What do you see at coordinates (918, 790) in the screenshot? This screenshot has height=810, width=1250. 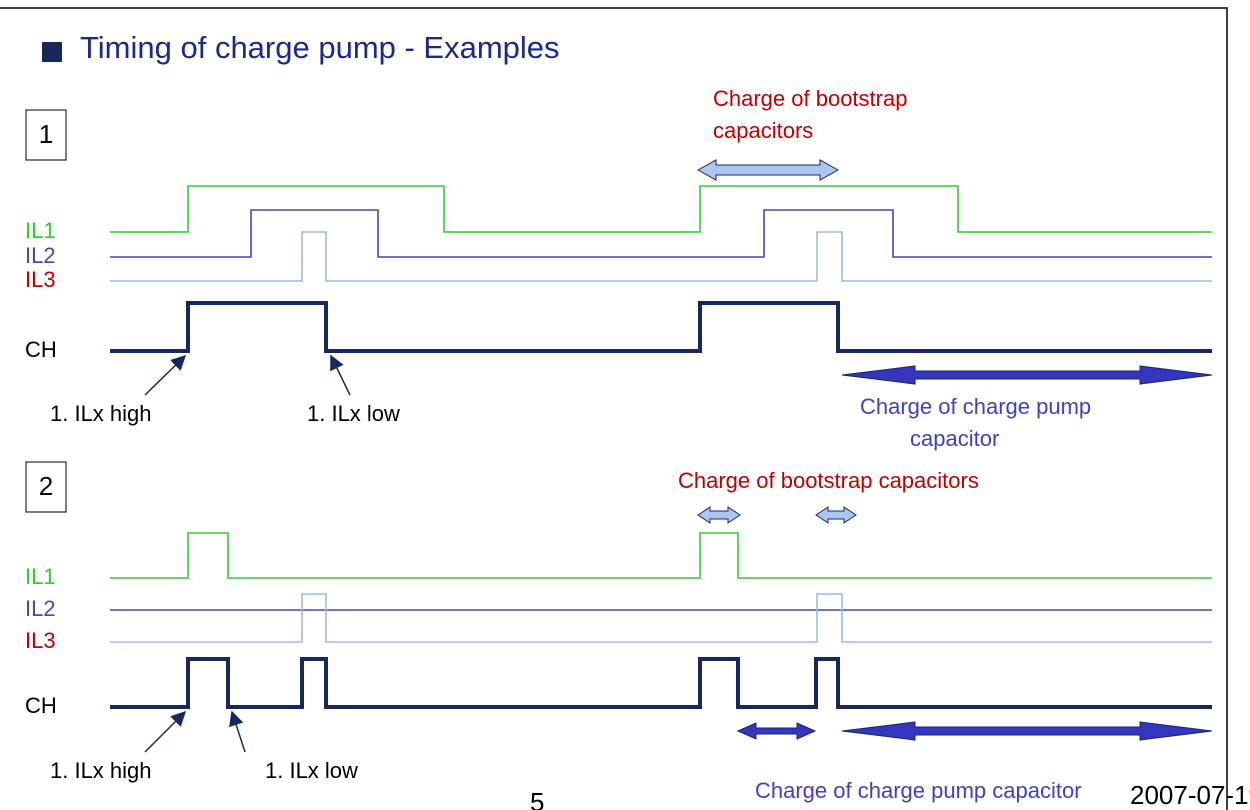 I see `annotation: Charge of charge pump capacitor` at bounding box center [918, 790].